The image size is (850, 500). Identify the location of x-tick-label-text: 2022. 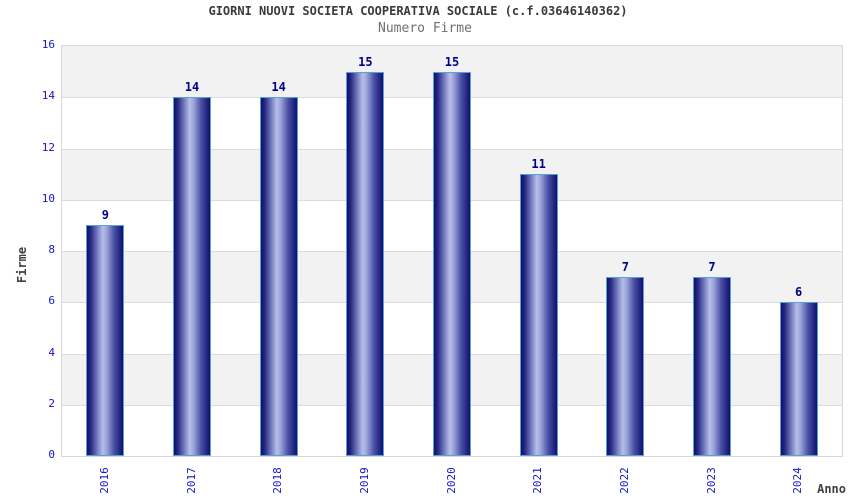
(624, 480).